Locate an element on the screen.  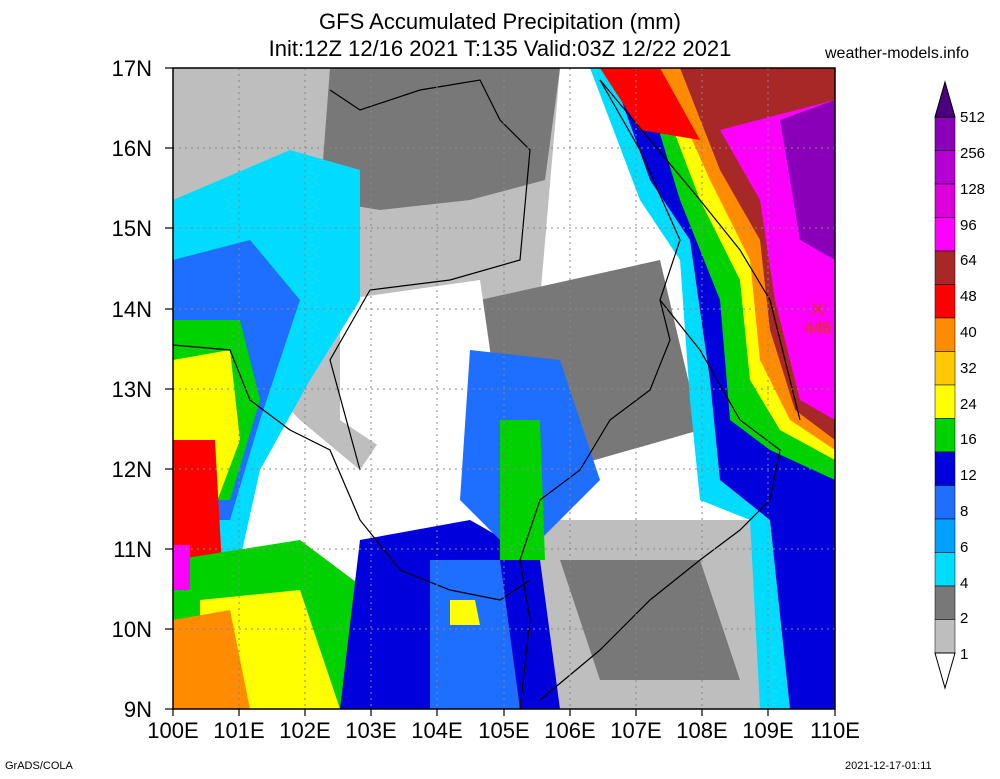
colorbar-label: 8 is located at coordinates (964, 511).